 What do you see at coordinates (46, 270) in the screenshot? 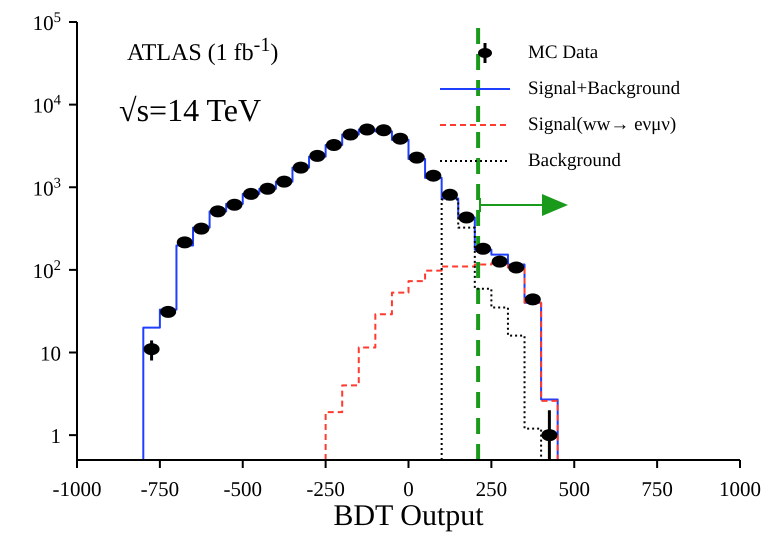
I see `y-tick-label: 10$^{2}$` at bounding box center [46, 270].